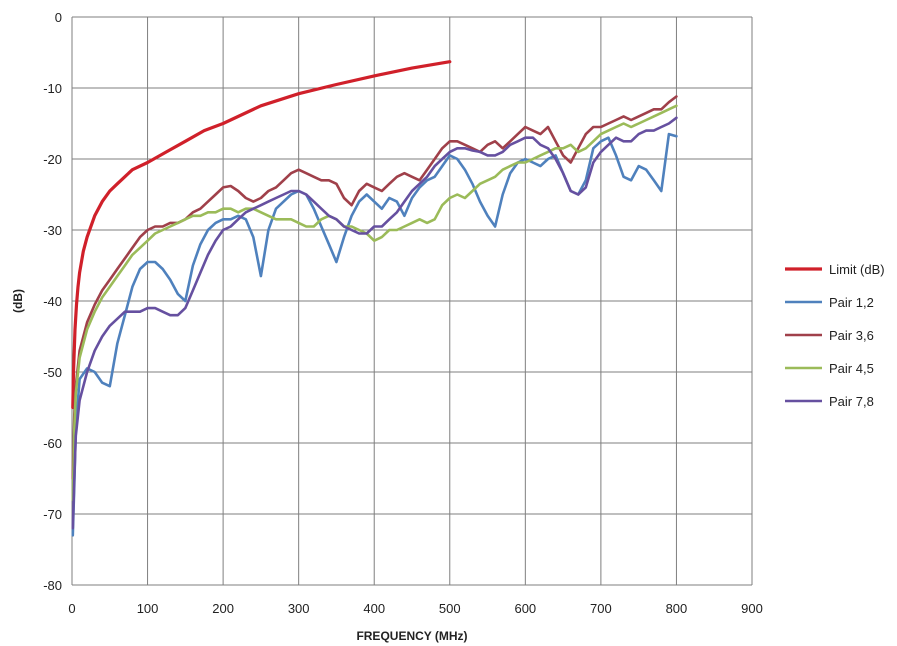 The image size is (897, 646). Describe the element at coordinates (677, 608) in the screenshot. I see `x-tick-label: 800` at that location.